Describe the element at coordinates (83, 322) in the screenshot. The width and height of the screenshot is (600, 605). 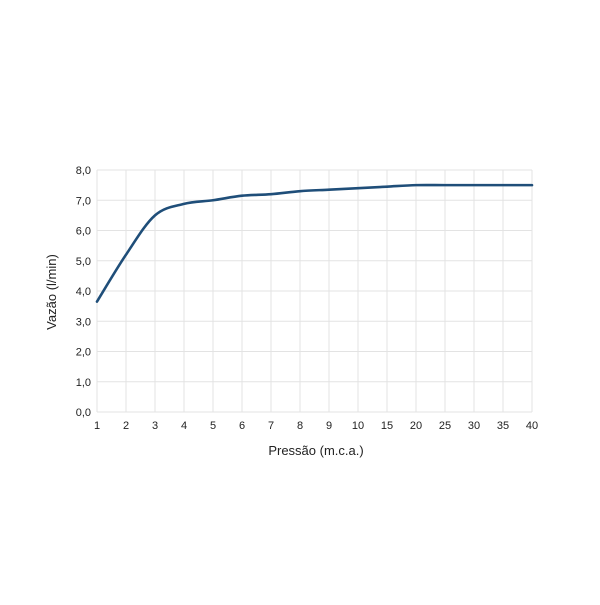
I see `y-tick-label: 3,0` at that location.